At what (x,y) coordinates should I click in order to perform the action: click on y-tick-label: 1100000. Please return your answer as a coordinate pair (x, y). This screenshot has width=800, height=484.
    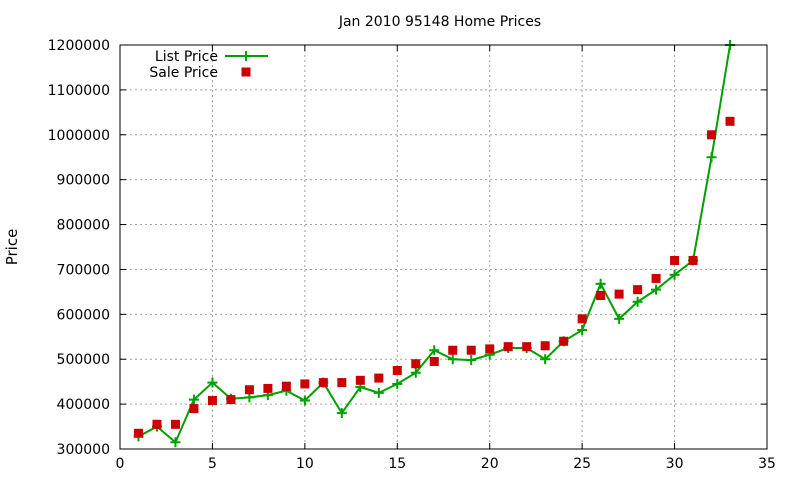
    Looking at the image, I should click on (79, 91).